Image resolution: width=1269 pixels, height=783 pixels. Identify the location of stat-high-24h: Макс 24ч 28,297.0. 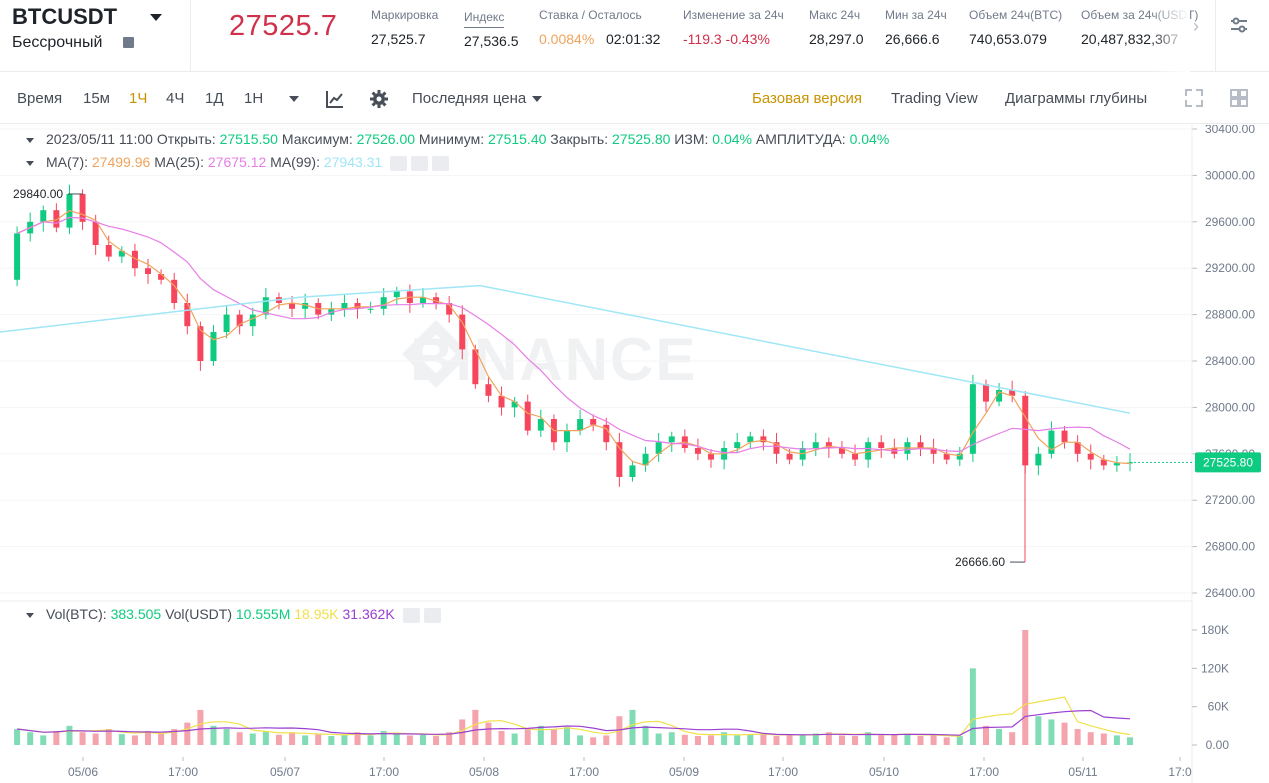
(836, 27).